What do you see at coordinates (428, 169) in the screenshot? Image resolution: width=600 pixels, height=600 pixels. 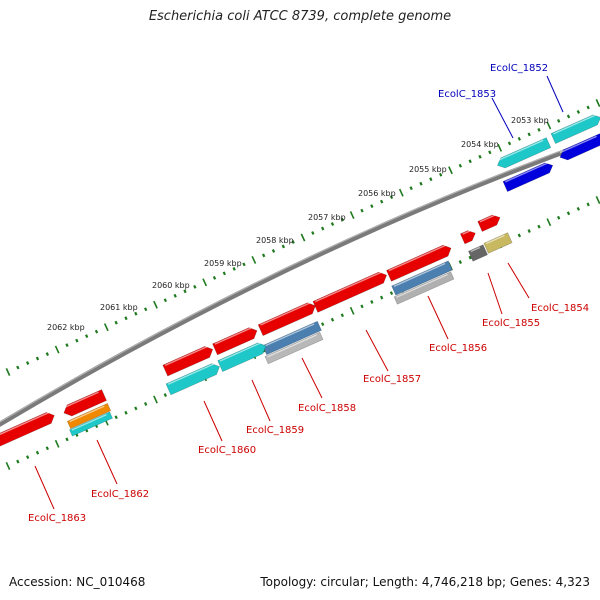 I see `kbp-tick-label: 2055 kbp` at bounding box center [428, 169].